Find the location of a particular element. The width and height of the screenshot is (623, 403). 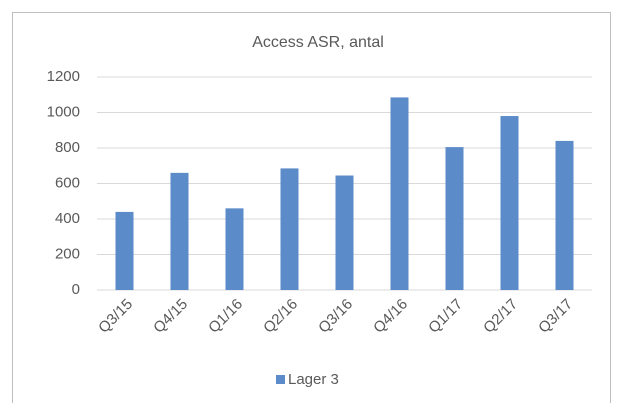

y-tick-label: 800 is located at coordinates (67, 147).